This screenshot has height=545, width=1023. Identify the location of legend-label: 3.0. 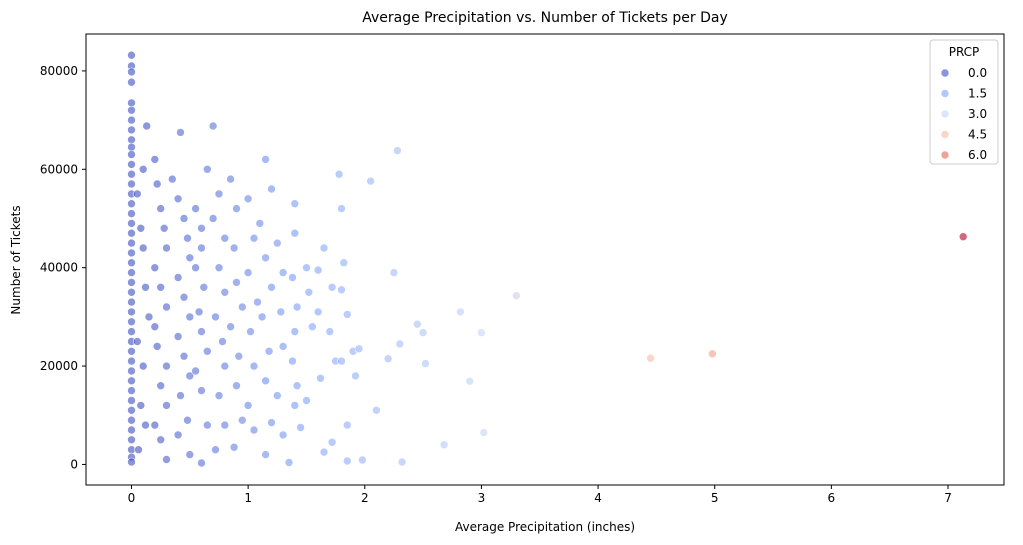
(977, 114).